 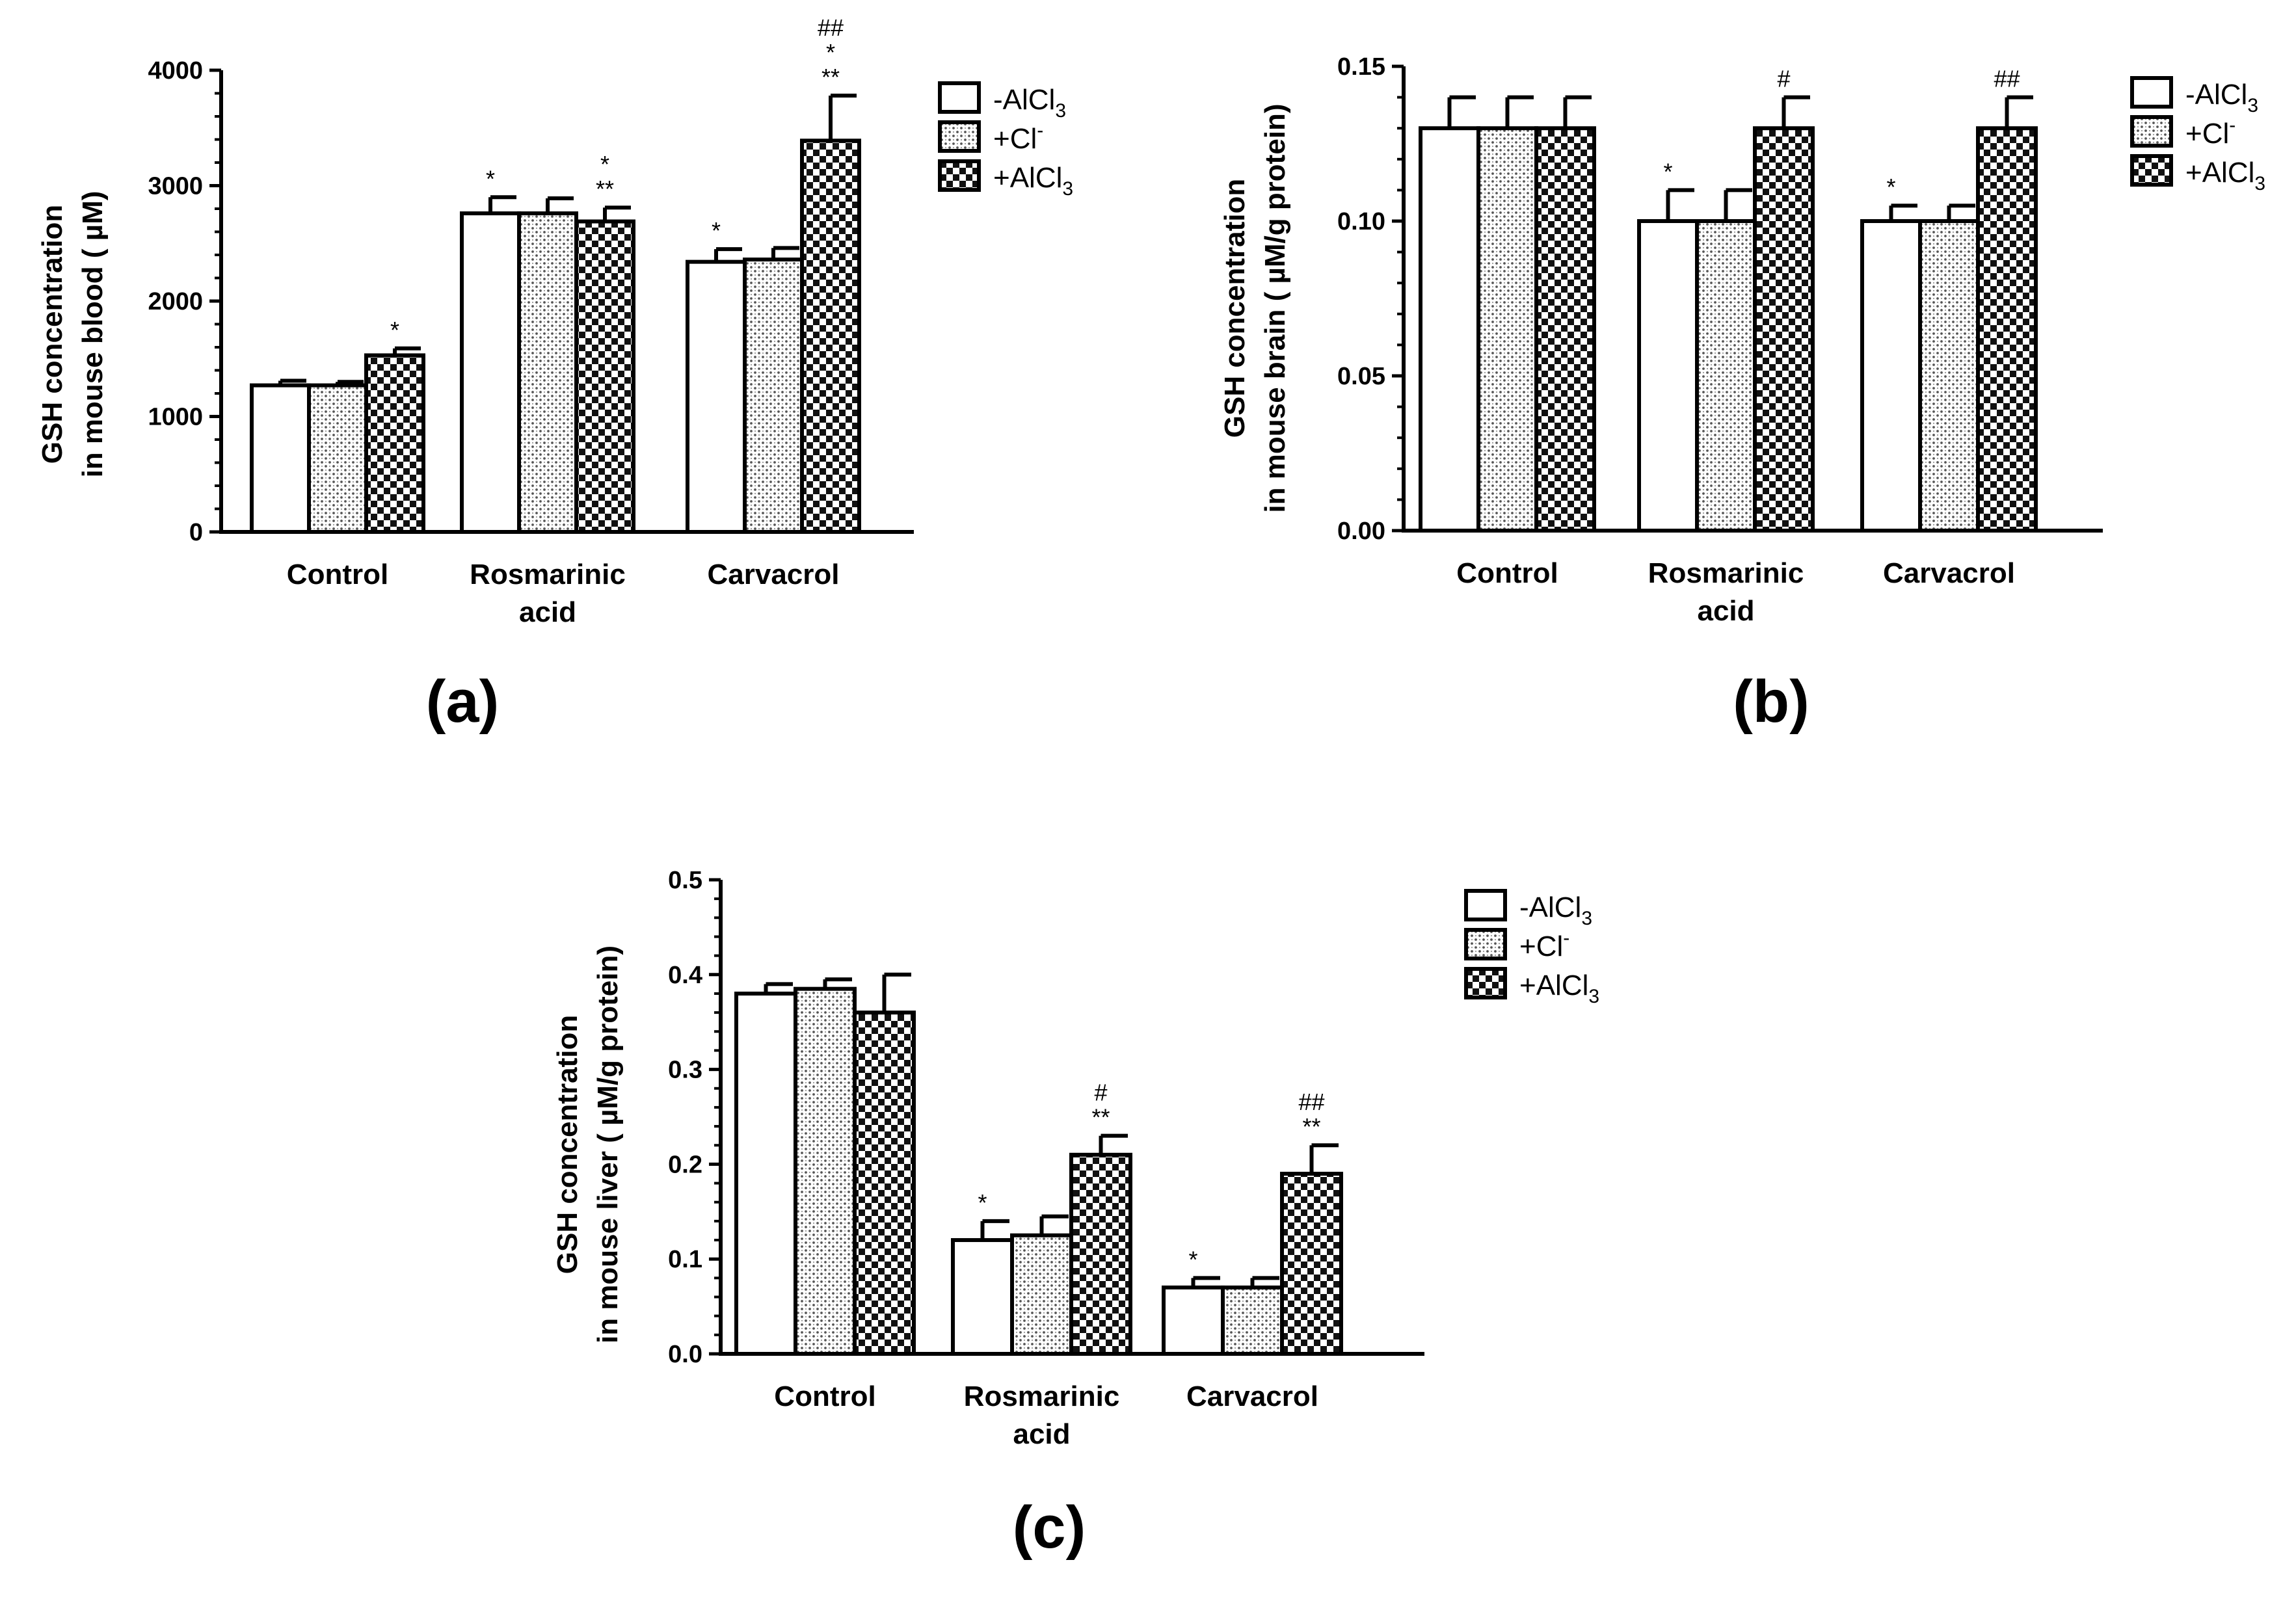 I want to click on panel-label: (a), so click(x=462, y=701).